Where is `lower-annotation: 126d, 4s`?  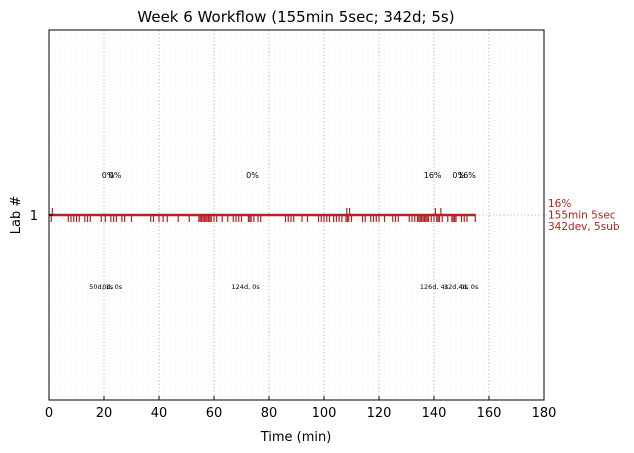 lower-annotation: 126d, 4s is located at coordinates (434, 287).